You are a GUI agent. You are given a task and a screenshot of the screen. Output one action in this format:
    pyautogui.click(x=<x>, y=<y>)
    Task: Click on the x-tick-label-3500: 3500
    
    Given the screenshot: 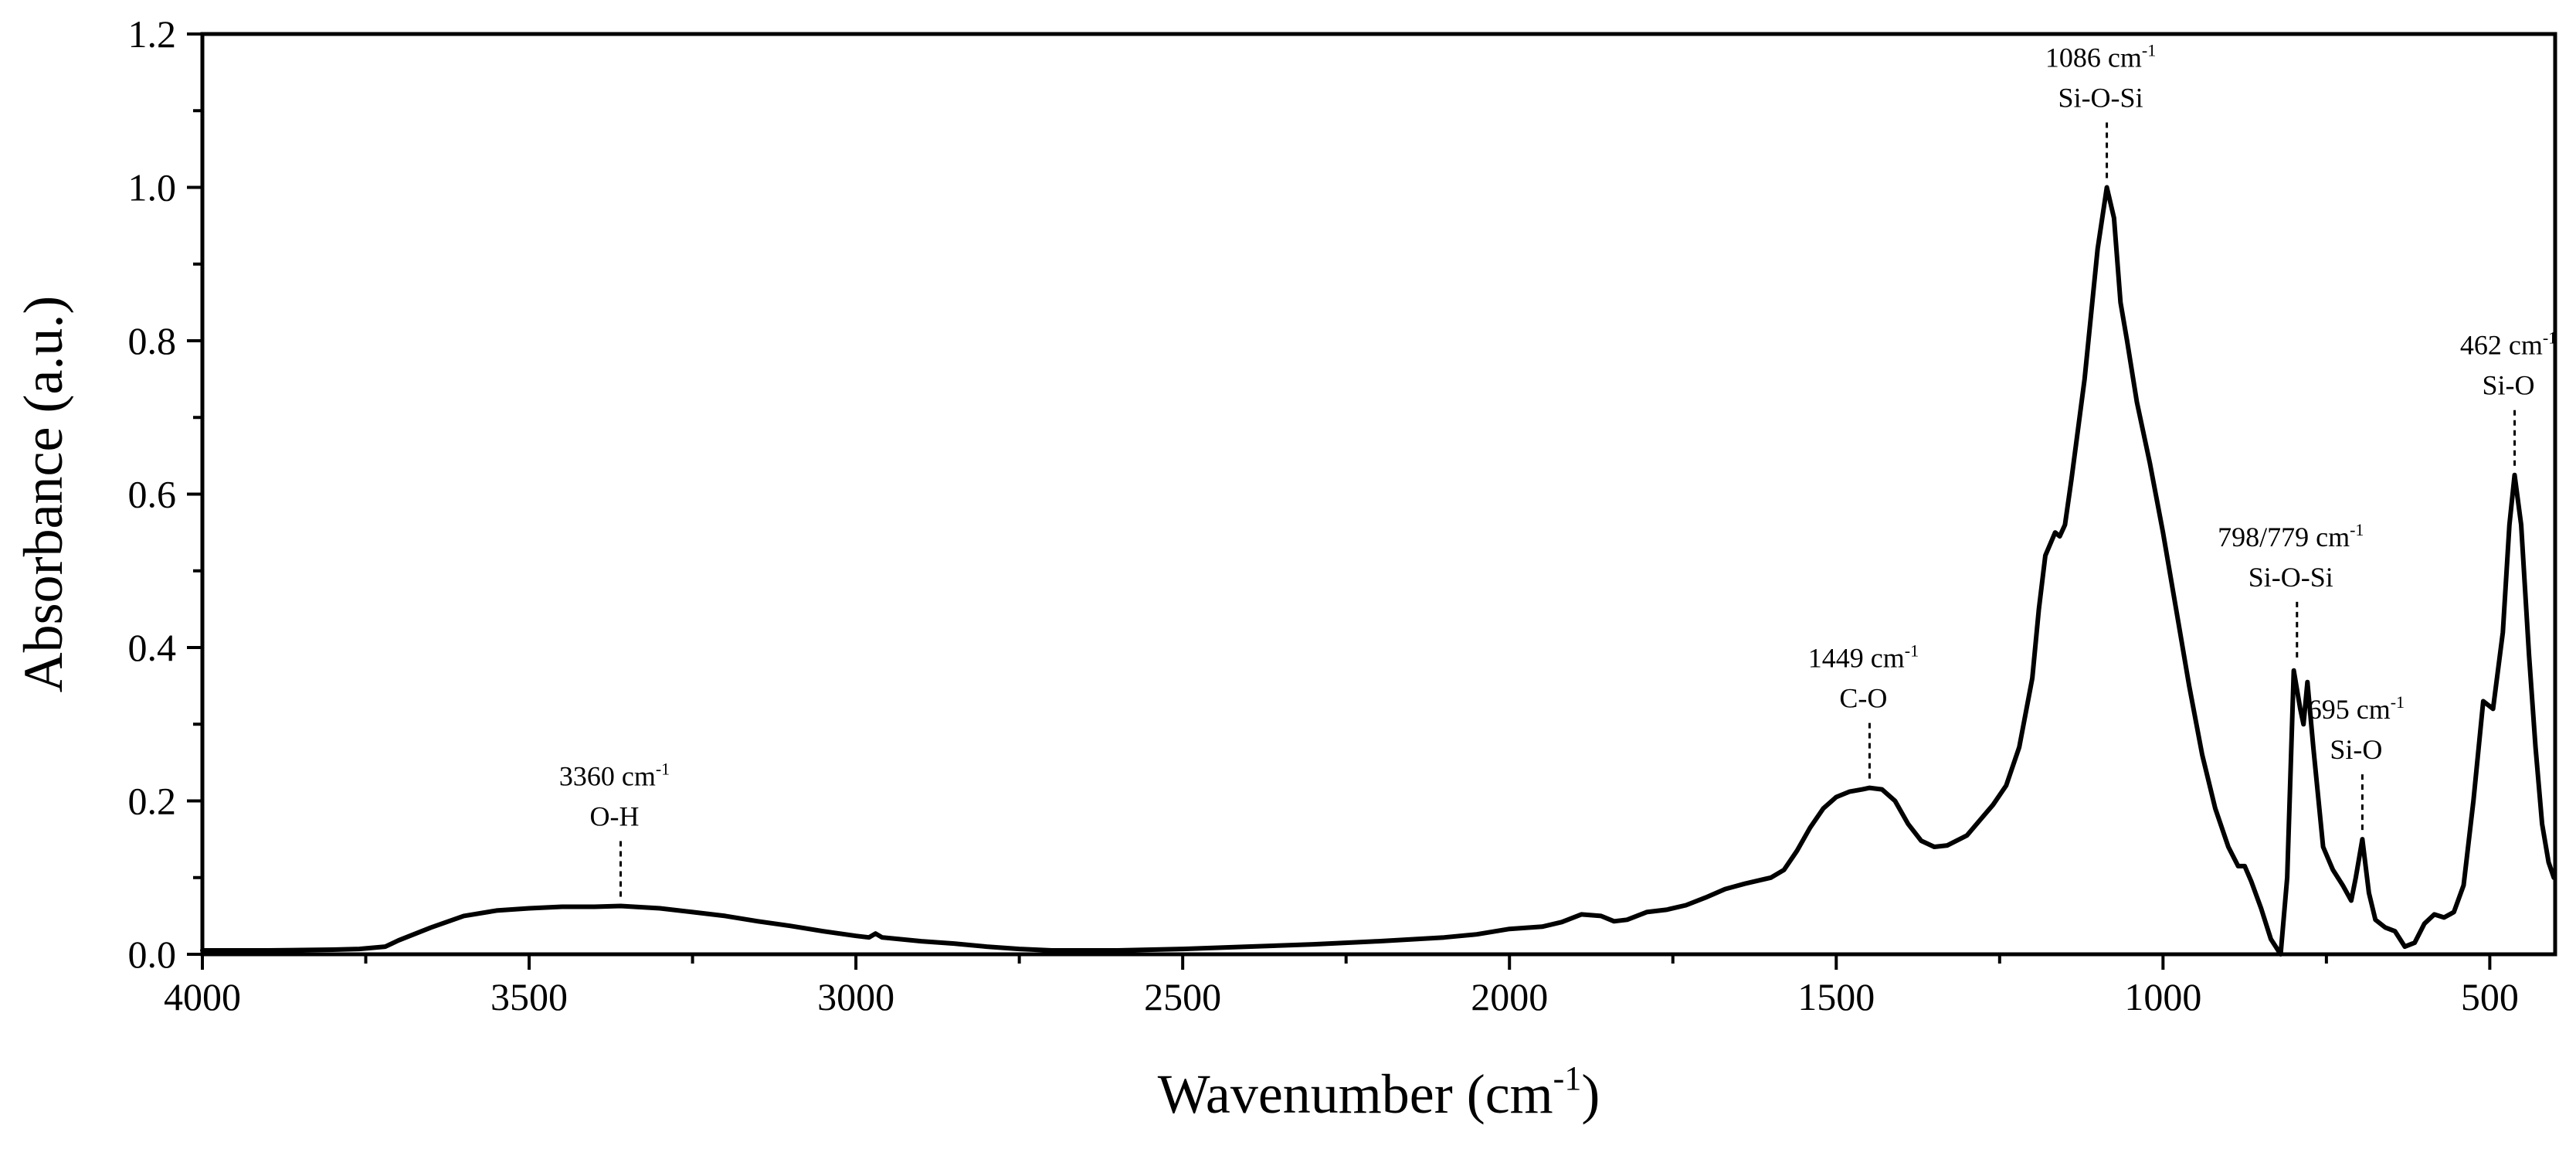 What is the action you would take?
    pyautogui.click(x=529, y=997)
    